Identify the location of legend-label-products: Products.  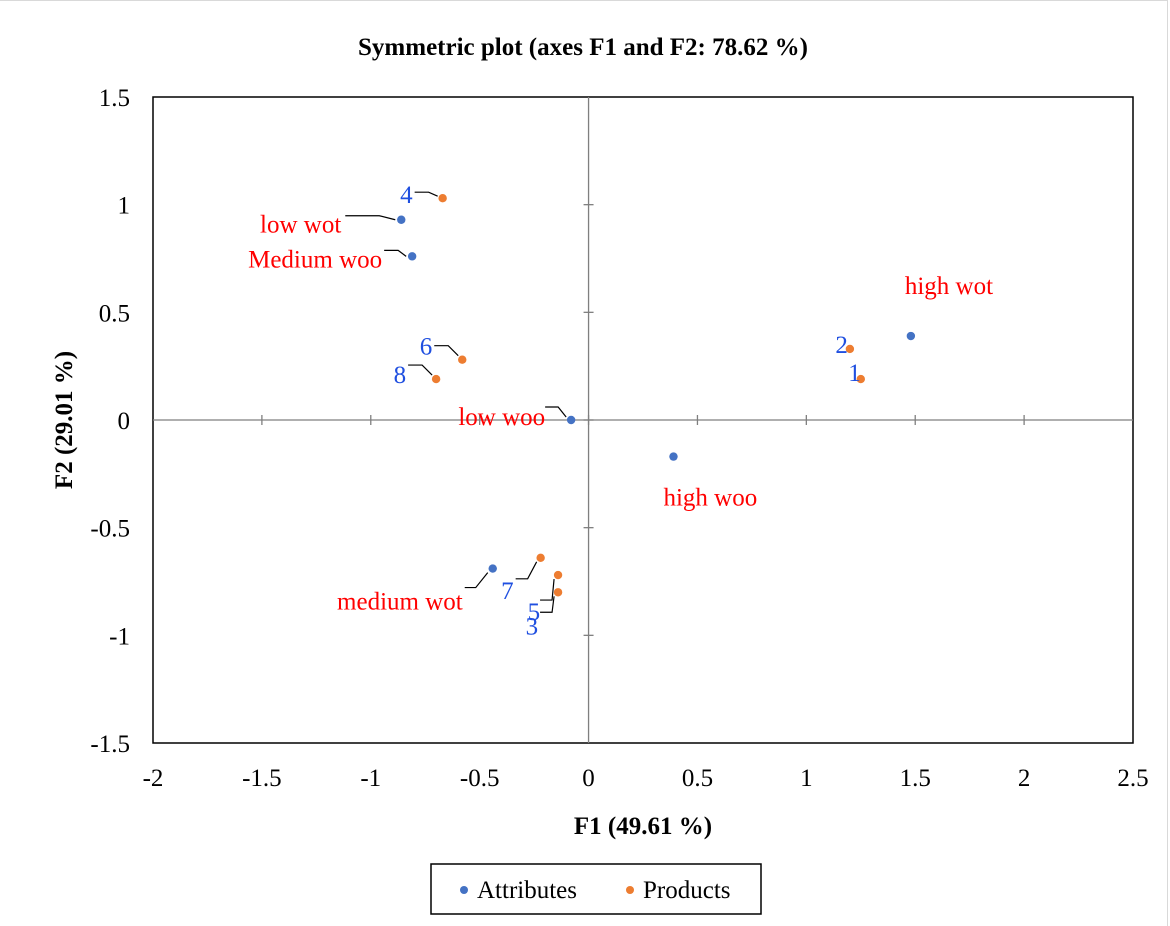
(687, 890).